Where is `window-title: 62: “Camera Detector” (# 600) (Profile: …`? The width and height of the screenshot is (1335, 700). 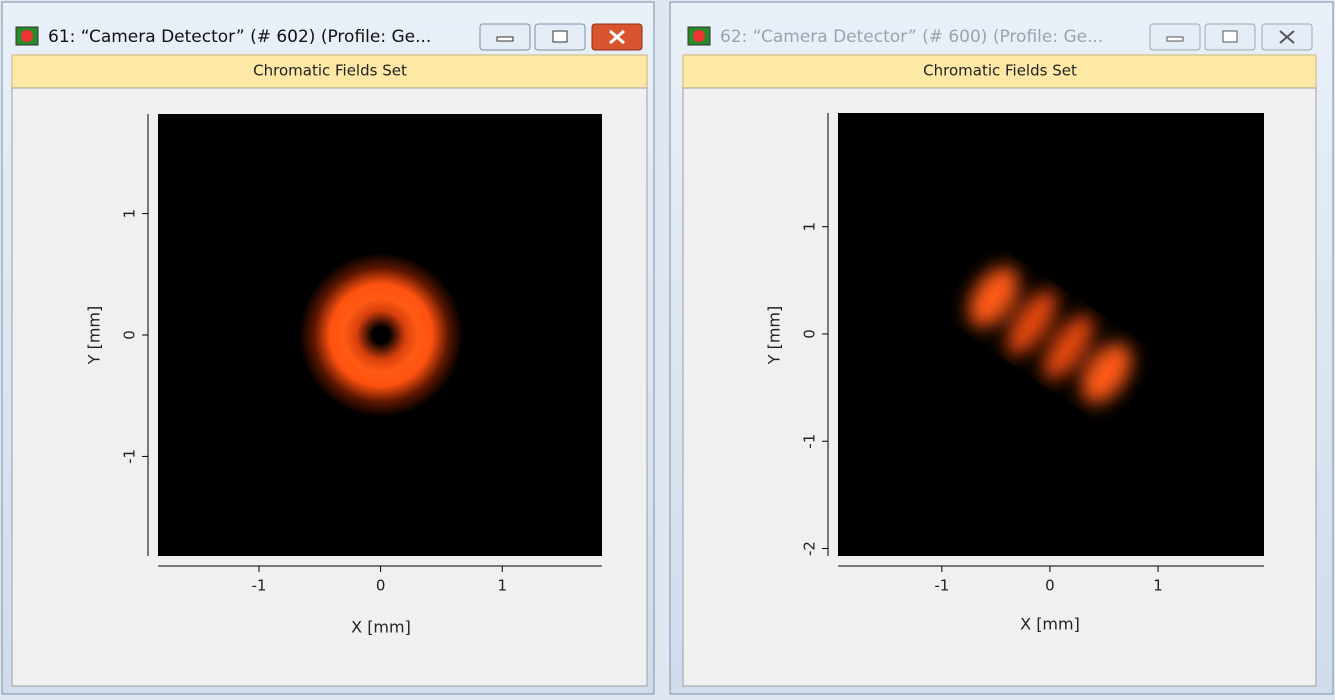 window-title: 62: “Camera Detector” (# 600) (Profile: … is located at coordinates (911, 37).